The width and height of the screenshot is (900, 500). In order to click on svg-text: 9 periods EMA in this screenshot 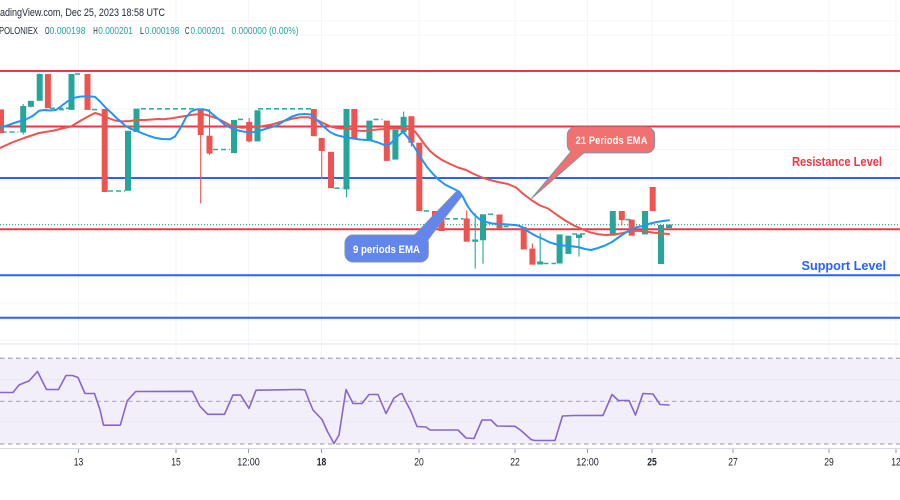, I will do `click(386, 250)`.